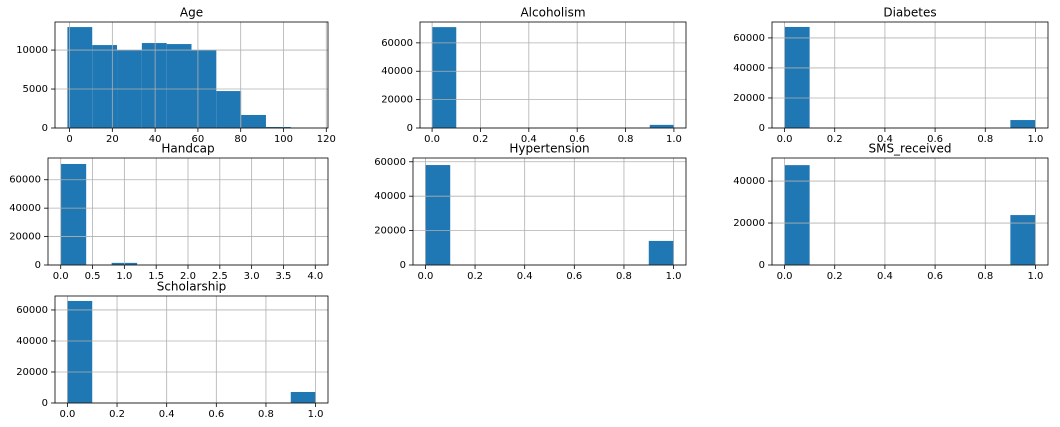 This screenshot has width=1060, height=427. I want to click on x-tick-label: 1.5, so click(156, 276).